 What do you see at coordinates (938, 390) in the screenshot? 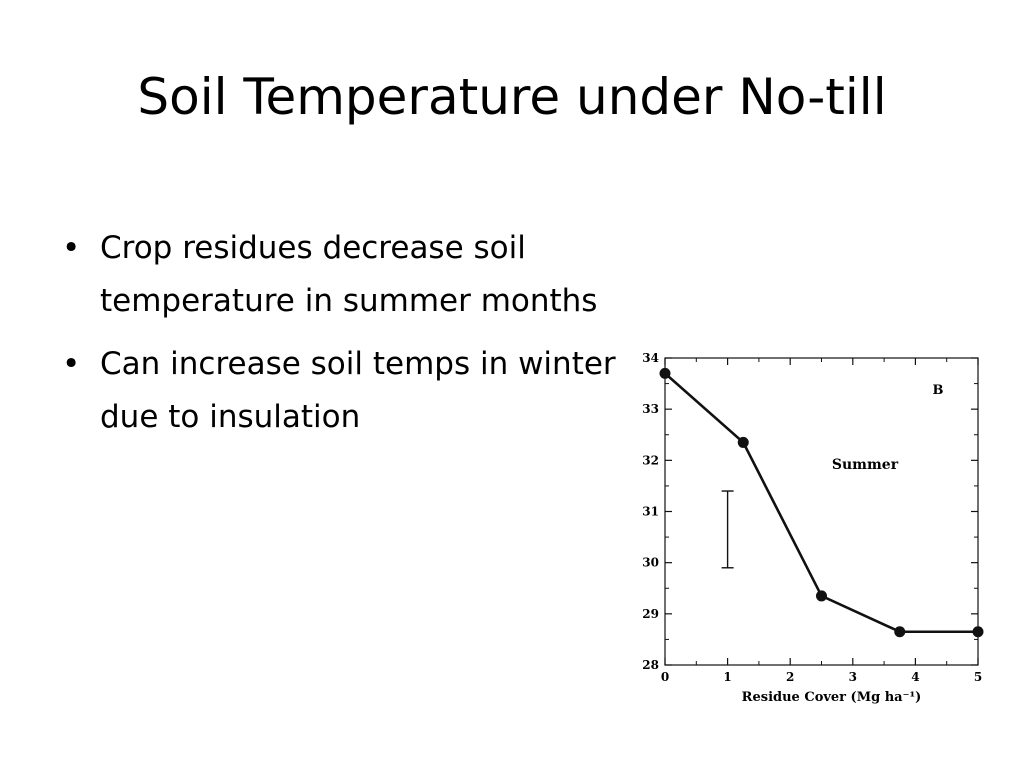
I see `panel-label: B` at bounding box center [938, 390].